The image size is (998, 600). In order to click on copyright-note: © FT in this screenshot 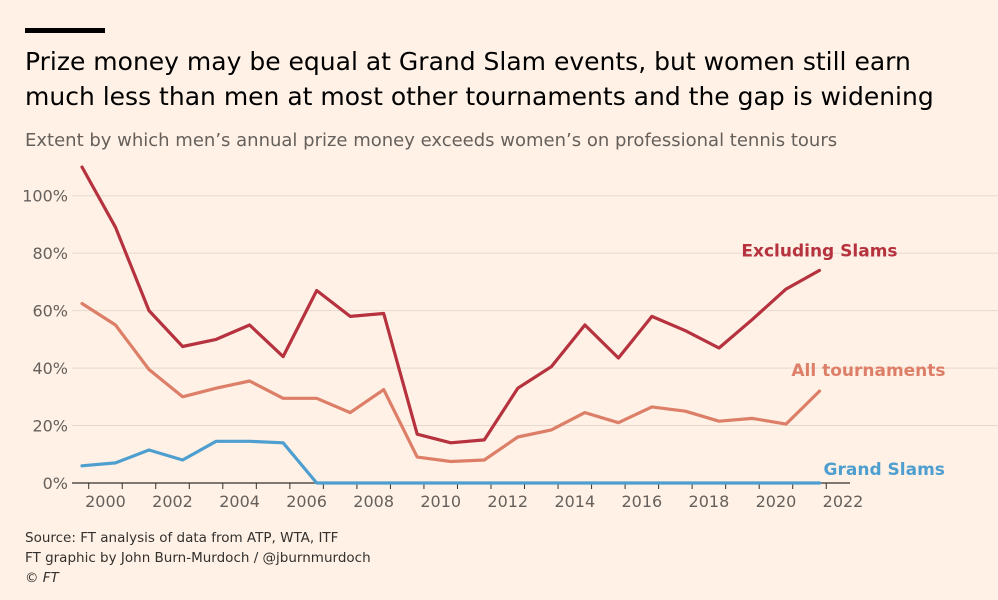, I will do `click(42, 578)`.